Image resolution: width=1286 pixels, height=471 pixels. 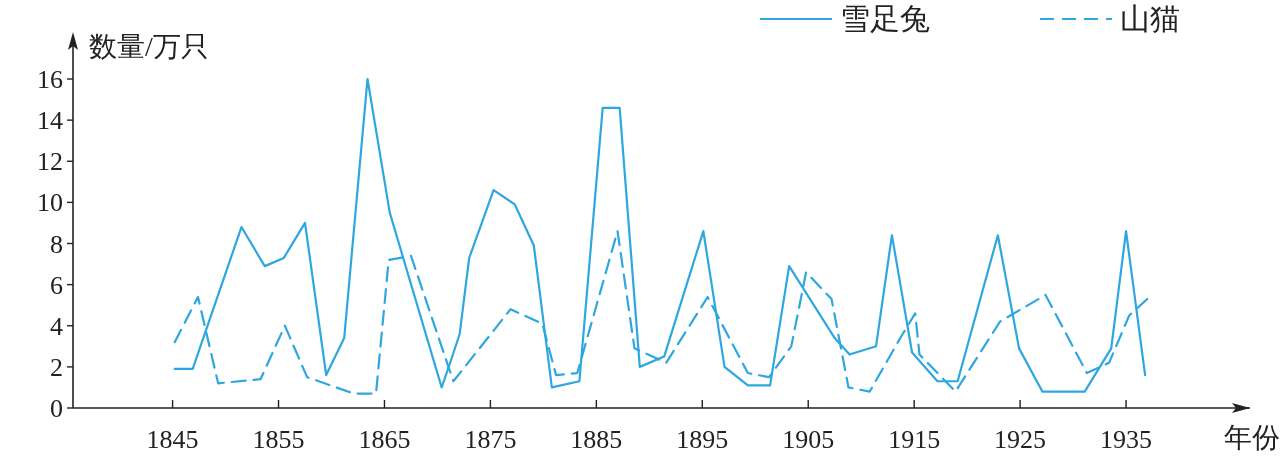 I want to click on x-axis-title: 年份, so click(x=1252, y=437).